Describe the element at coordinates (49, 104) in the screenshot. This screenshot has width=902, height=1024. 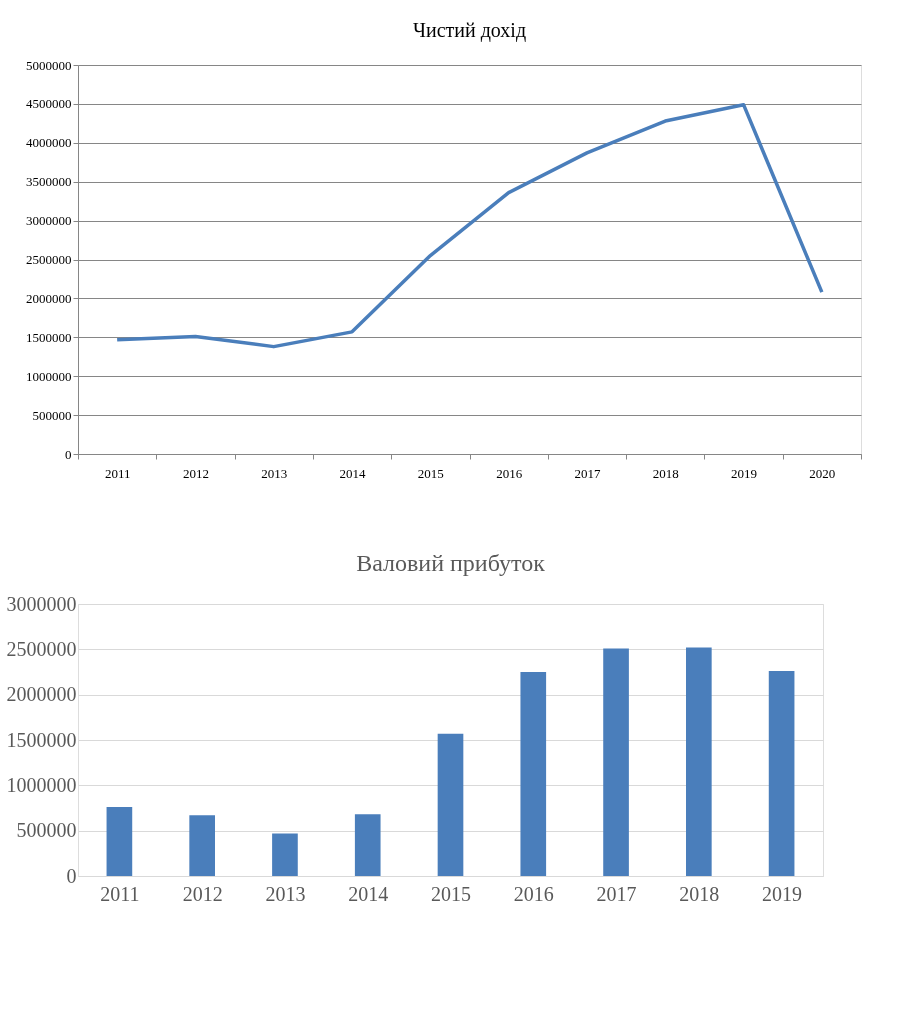
I see `y-tick-label: 4500000` at that location.